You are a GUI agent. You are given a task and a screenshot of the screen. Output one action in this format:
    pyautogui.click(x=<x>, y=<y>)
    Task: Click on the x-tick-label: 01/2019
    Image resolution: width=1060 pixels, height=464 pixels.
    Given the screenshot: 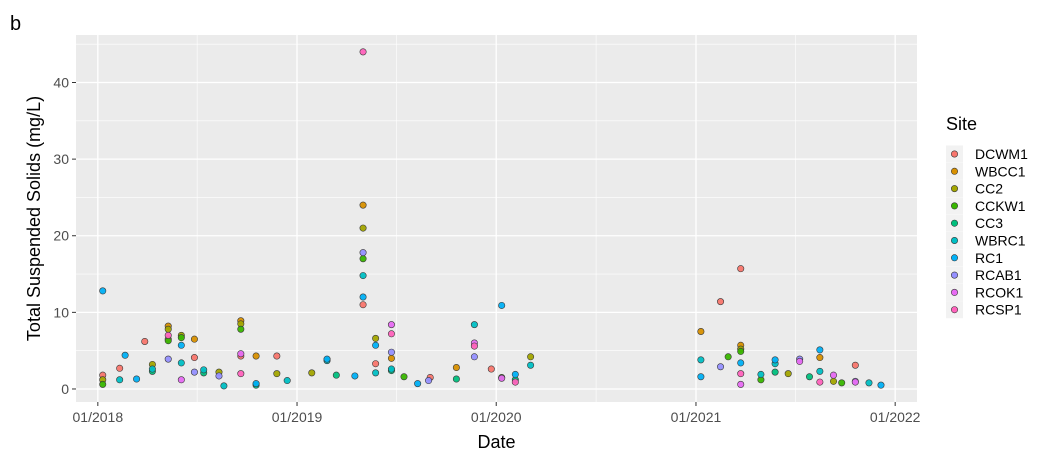 What is the action you would take?
    pyautogui.click(x=297, y=417)
    